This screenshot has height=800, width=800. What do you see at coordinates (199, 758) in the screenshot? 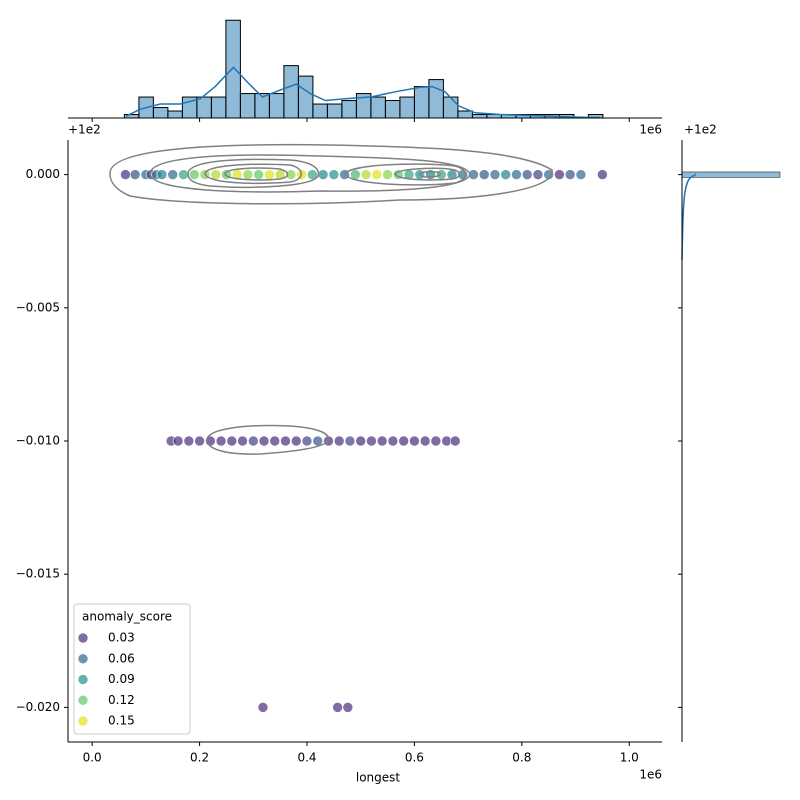
I see `x-tick-label: 0.2` at bounding box center [199, 758].